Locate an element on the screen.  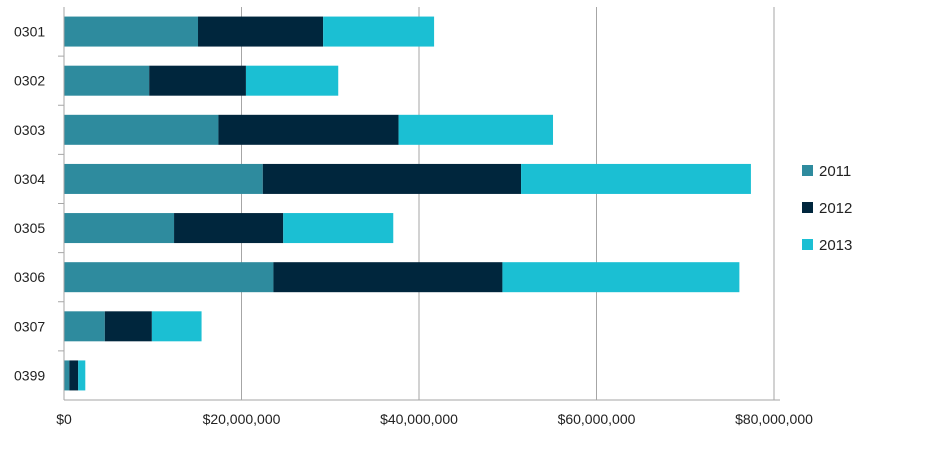
category-label: 0303 is located at coordinates (29, 130).